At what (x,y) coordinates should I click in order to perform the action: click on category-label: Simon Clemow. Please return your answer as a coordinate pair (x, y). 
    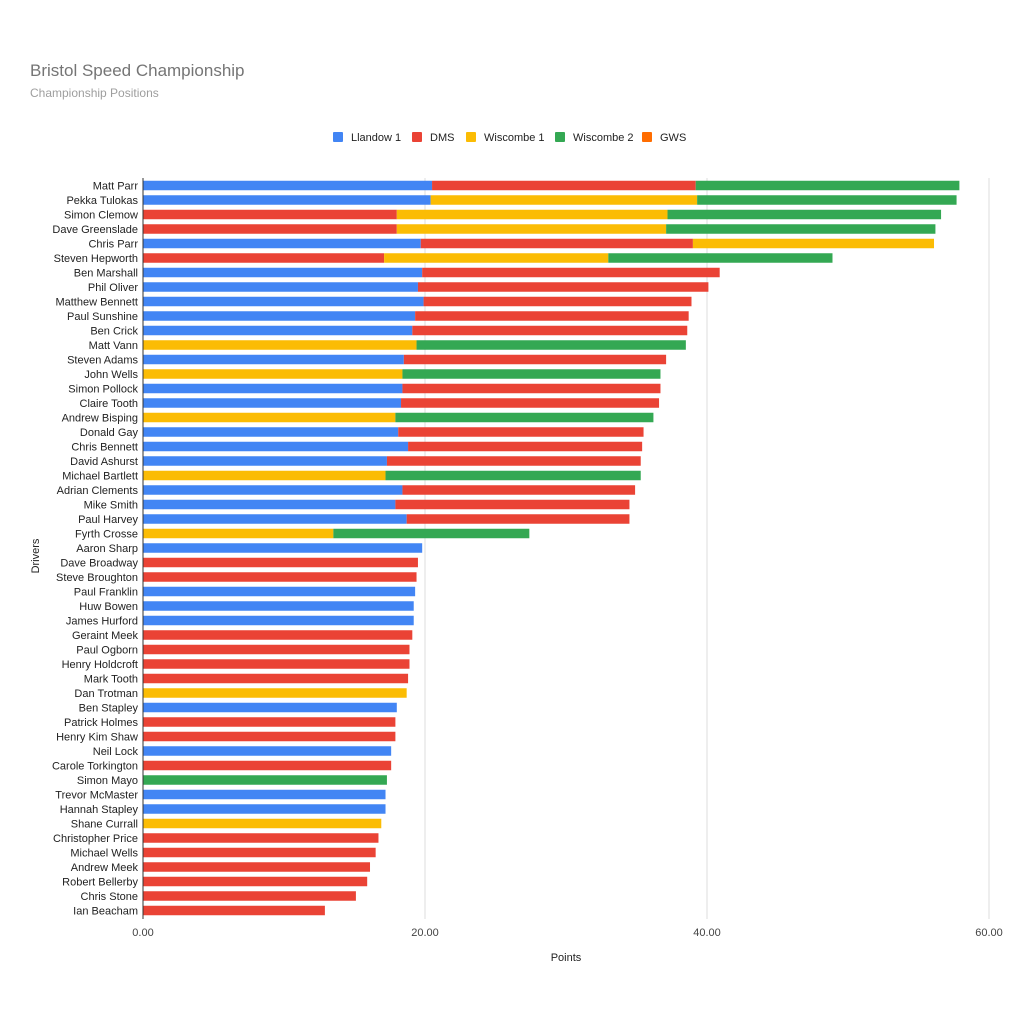
    Looking at the image, I should click on (101, 216).